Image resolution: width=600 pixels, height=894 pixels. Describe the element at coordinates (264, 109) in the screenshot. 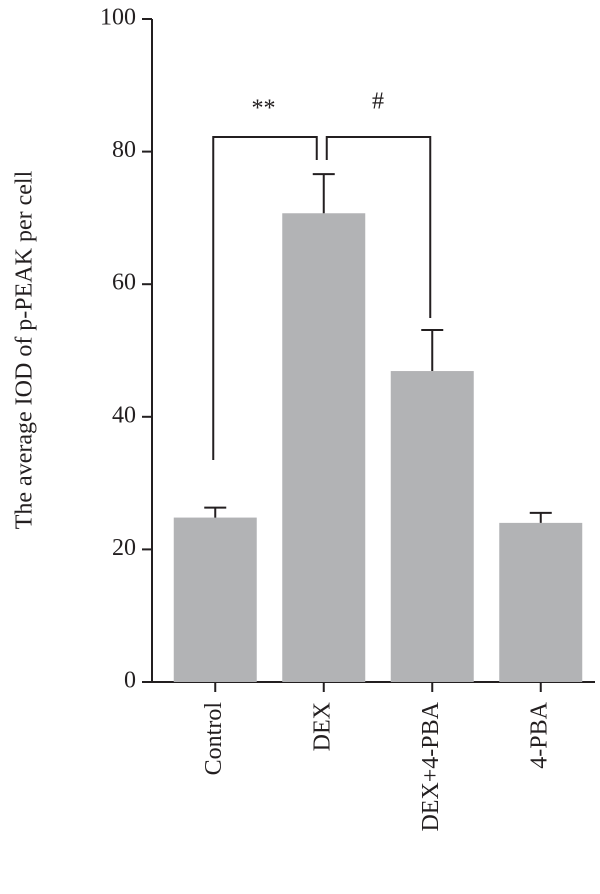

I see `annotation: **` at that location.